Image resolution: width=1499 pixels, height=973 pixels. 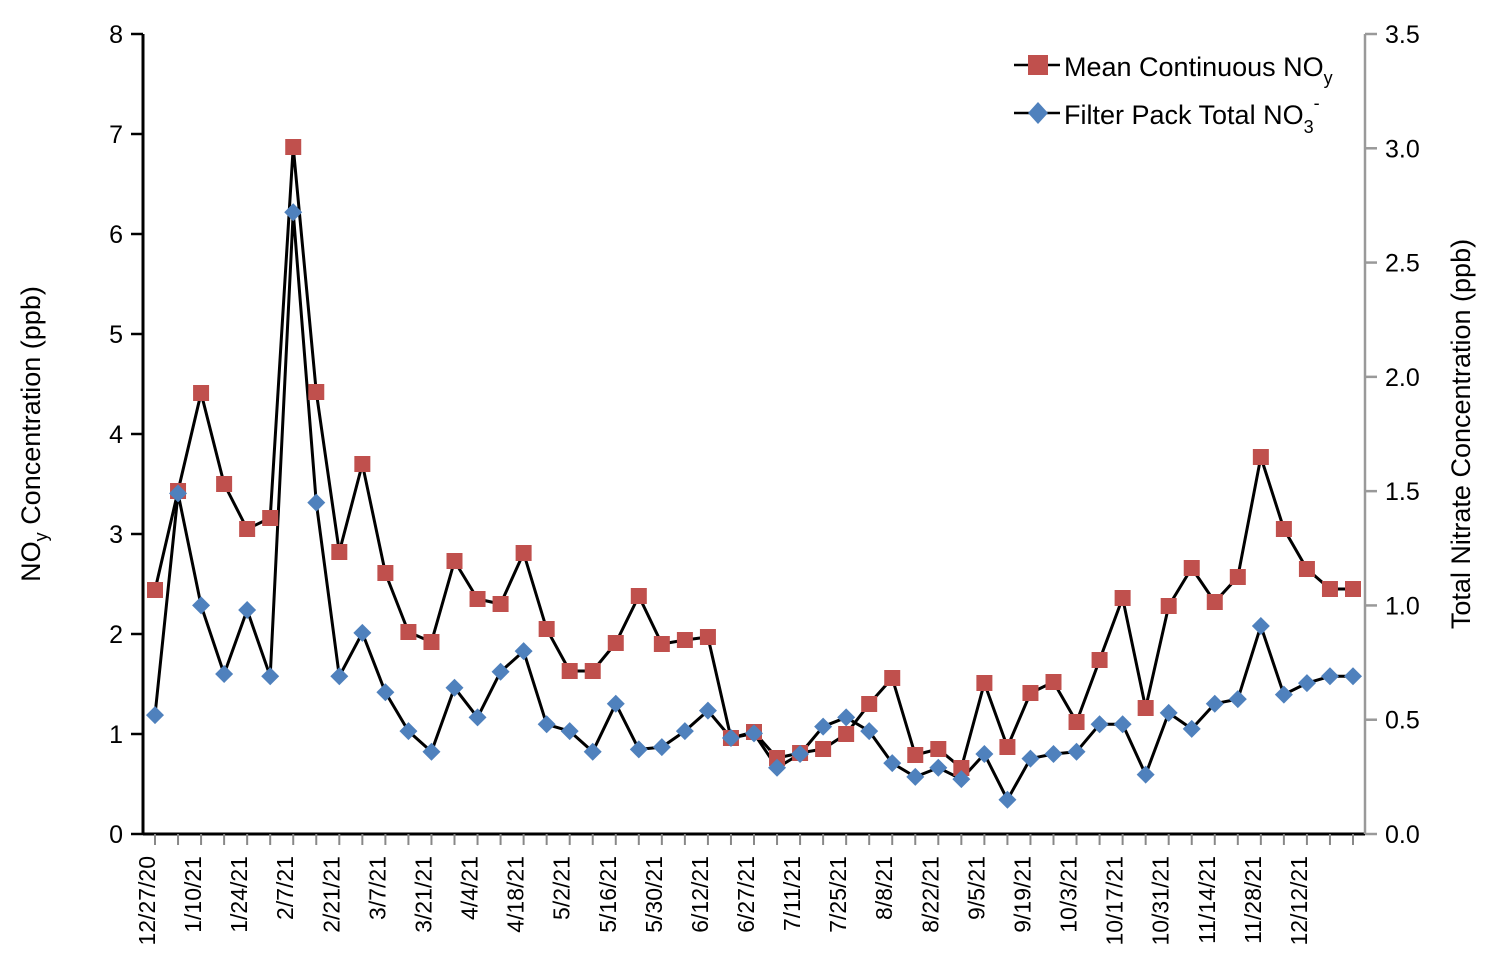 What do you see at coordinates (1038, 65) in the screenshot?
I see `square-marker-icon` at bounding box center [1038, 65].